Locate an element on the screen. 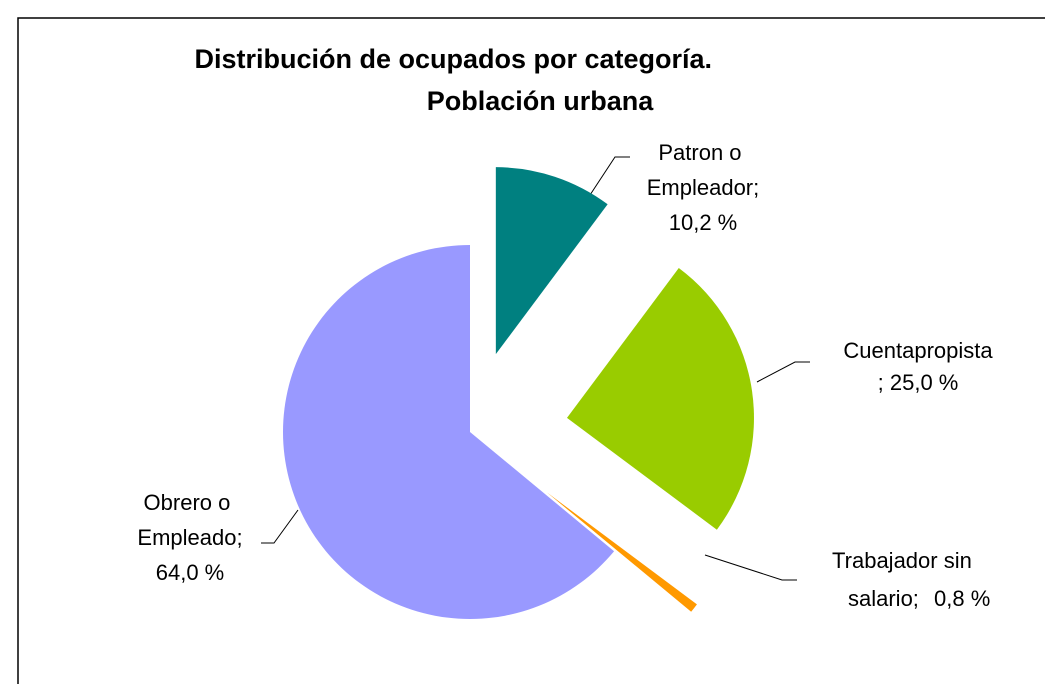 The image size is (1045, 684). data-label-value: 10,2 % is located at coordinates (703, 222).